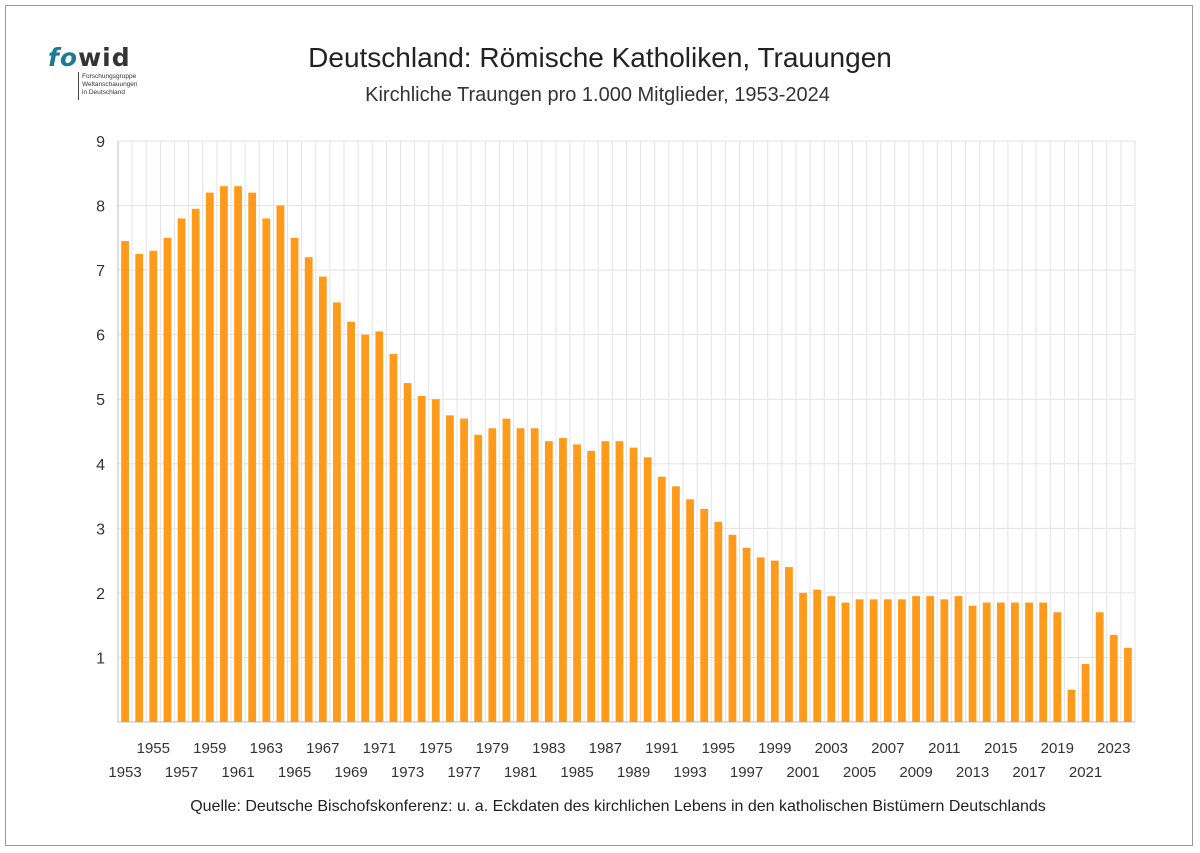 The width and height of the screenshot is (1200, 853). What do you see at coordinates (1099, 667) in the screenshot?
I see `bar-2022` at bounding box center [1099, 667].